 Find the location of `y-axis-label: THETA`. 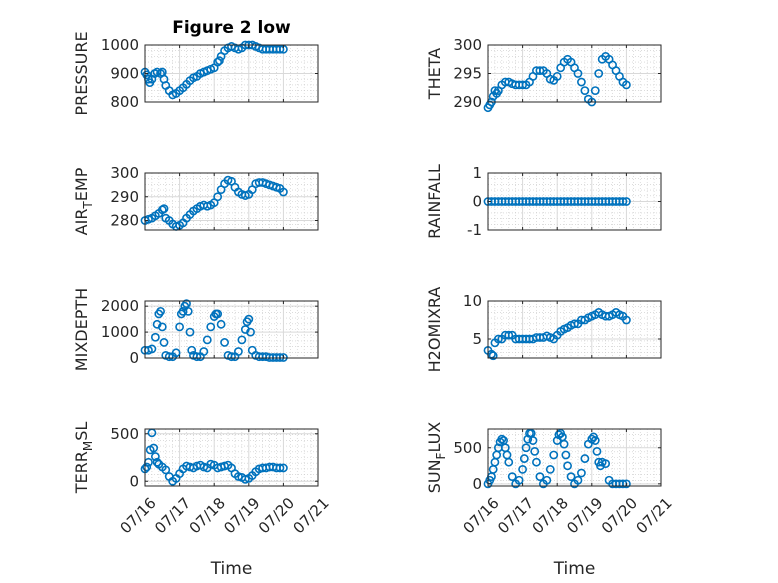

y-axis-label: THETA is located at coordinates (434, 74).